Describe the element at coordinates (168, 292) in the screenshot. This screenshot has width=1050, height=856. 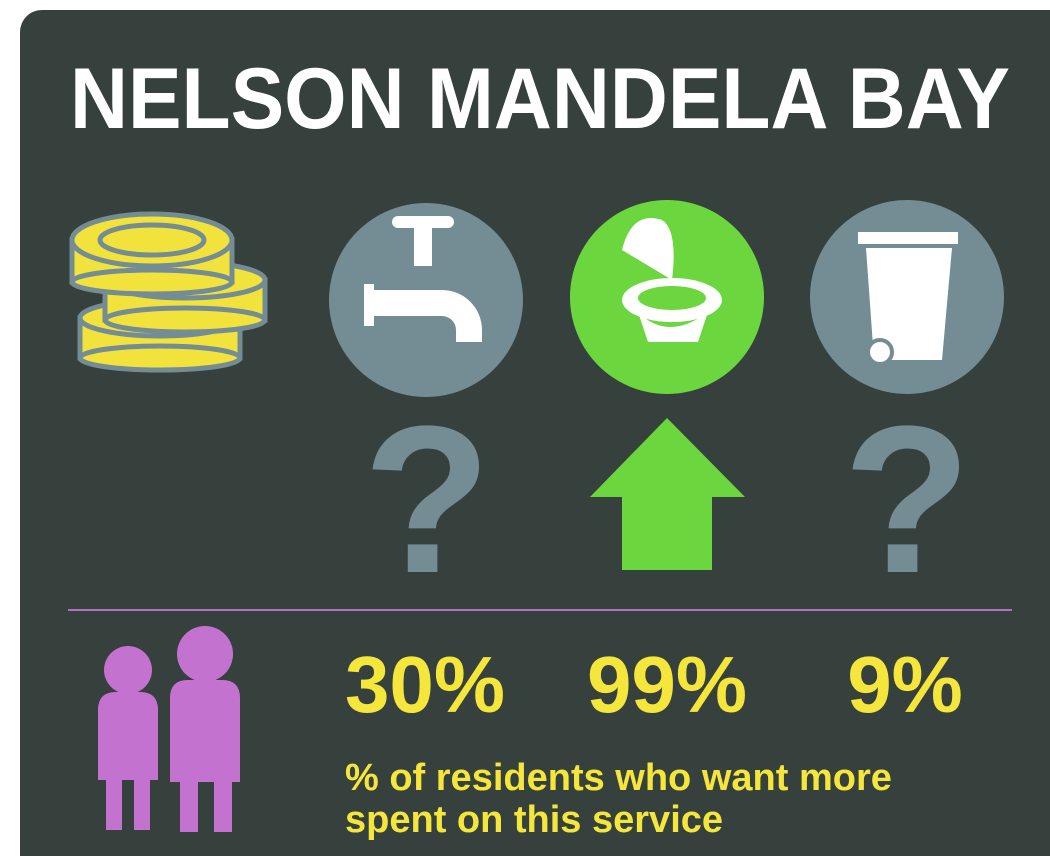
I see `coins-icon` at that location.